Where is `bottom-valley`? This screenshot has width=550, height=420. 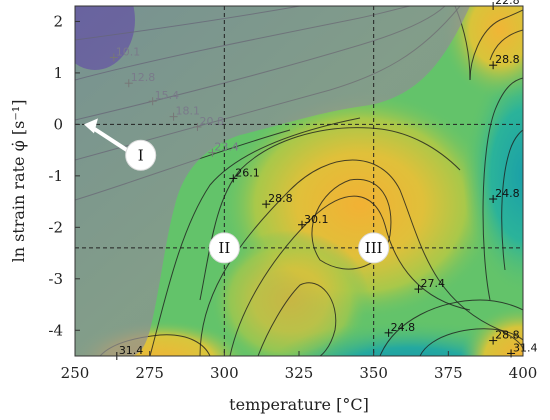
bottom-valley is located at coordinates (396, 338).